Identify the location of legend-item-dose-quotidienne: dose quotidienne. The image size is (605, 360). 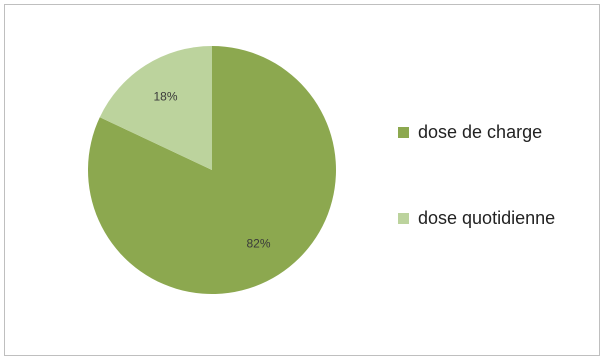
(476, 218).